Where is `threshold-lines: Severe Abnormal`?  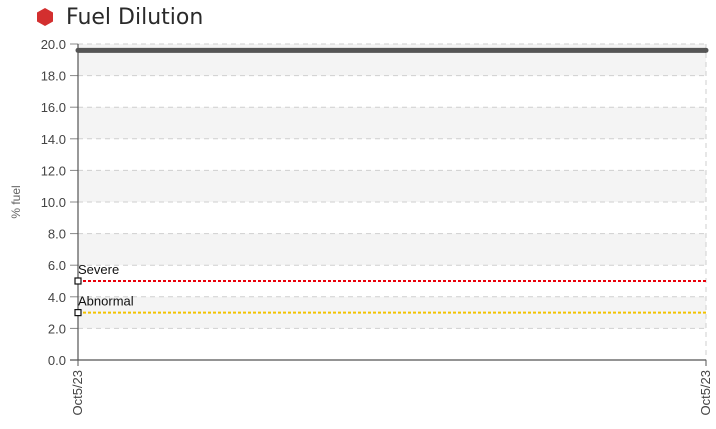
threshold-lines: Severe Abnormal is located at coordinates (390, 289).